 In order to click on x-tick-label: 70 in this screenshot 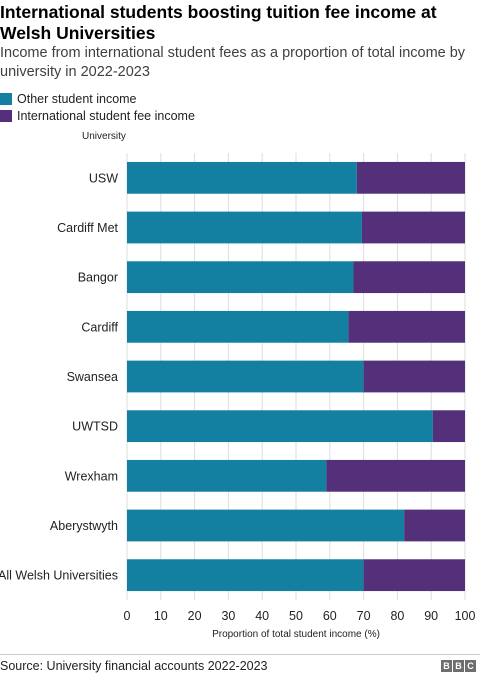, I will do `click(364, 616)`.